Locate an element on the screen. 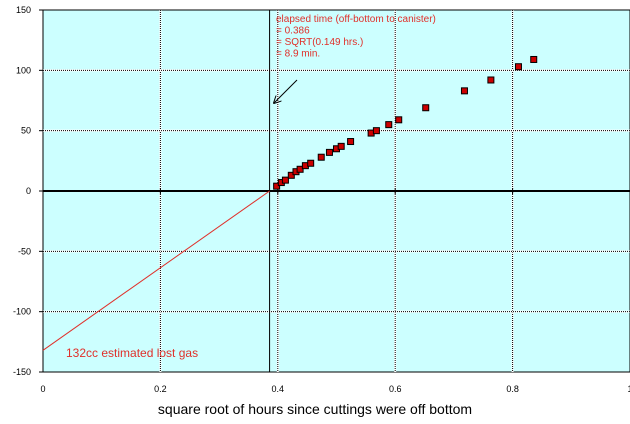 This screenshot has height=424, width=630. x-tick-label: 0.8 is located at coordinates (512, 389).